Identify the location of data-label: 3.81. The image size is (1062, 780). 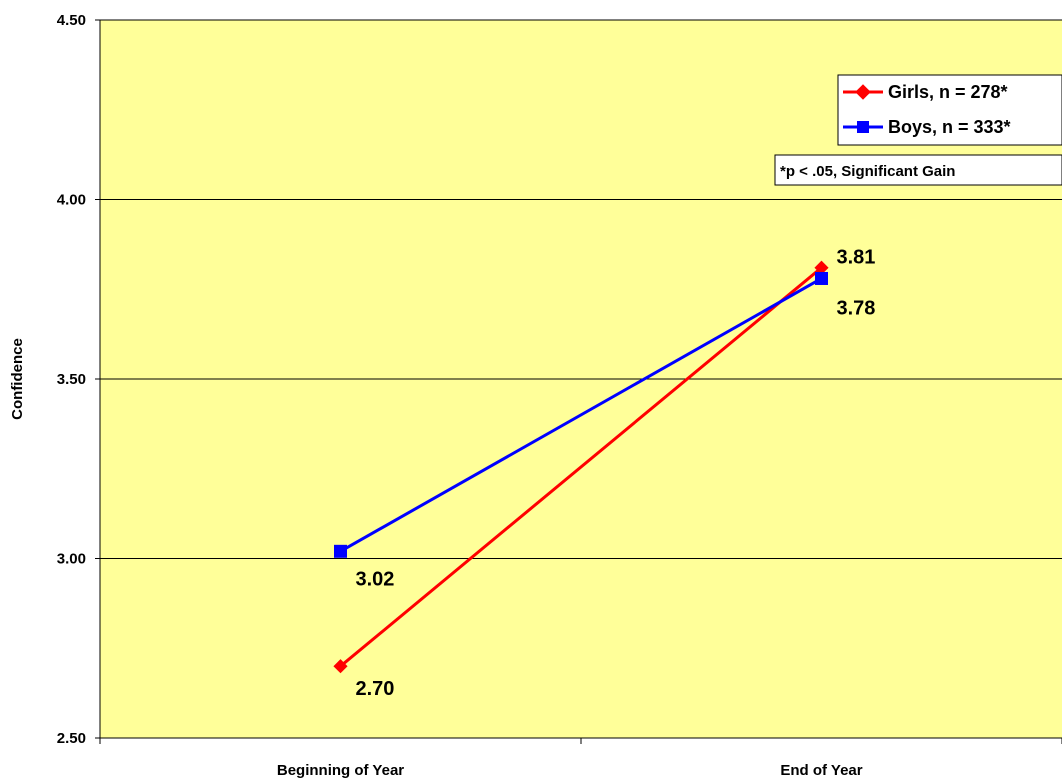
(856, 258).